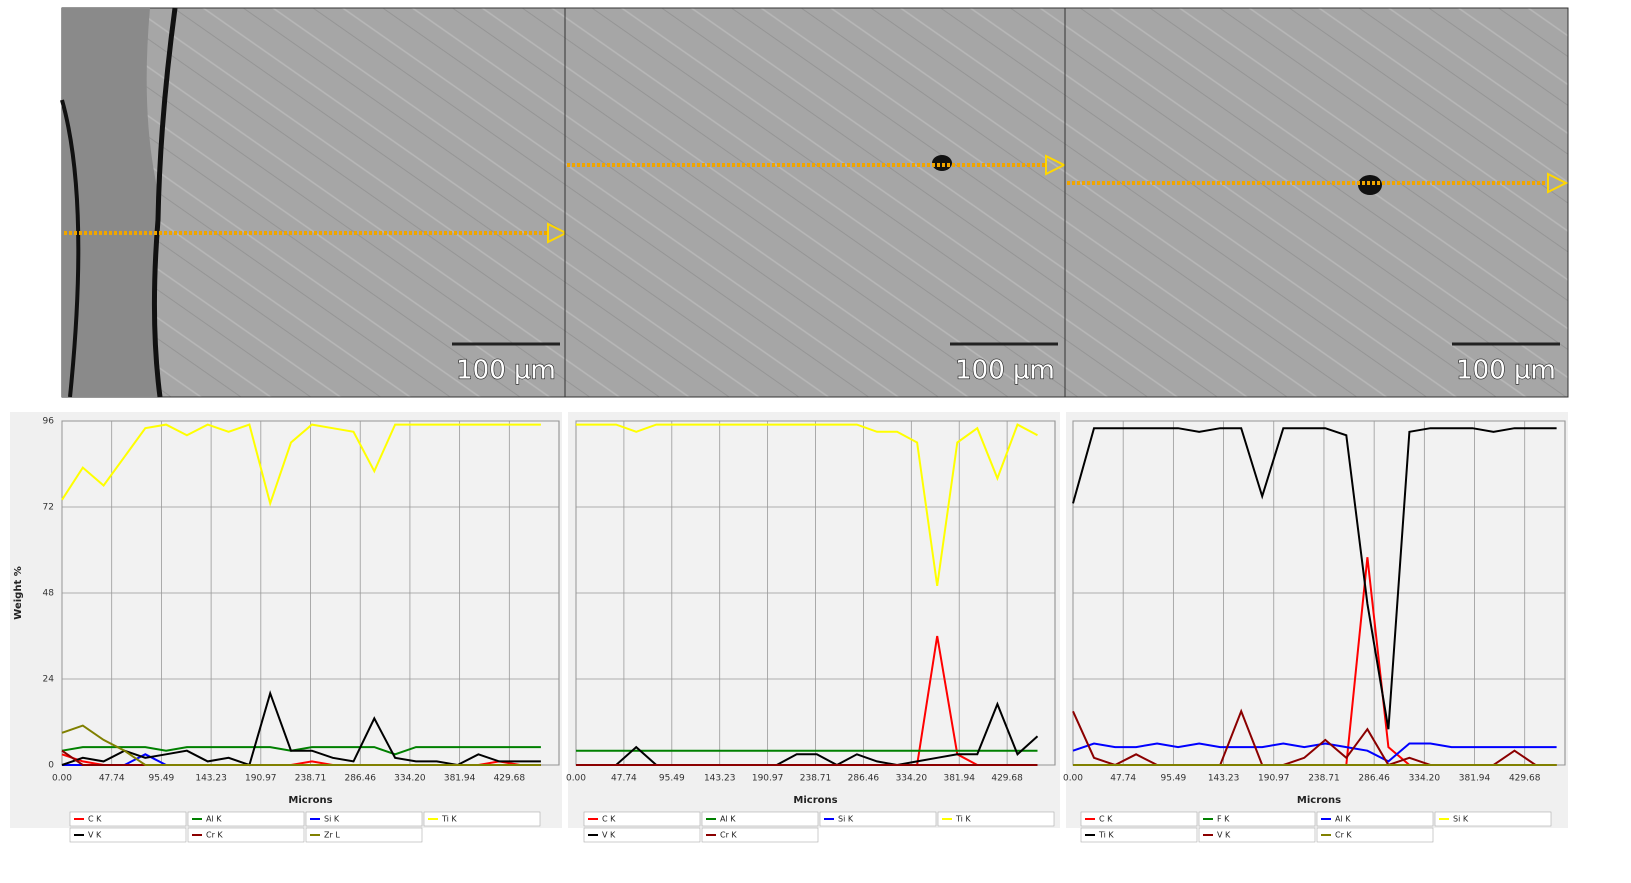 The width and height of the screenshot is (1631, 883). Describe the element at coordinates (1223, 819) in the screenshot. I see `legend-label: F K` at that location.